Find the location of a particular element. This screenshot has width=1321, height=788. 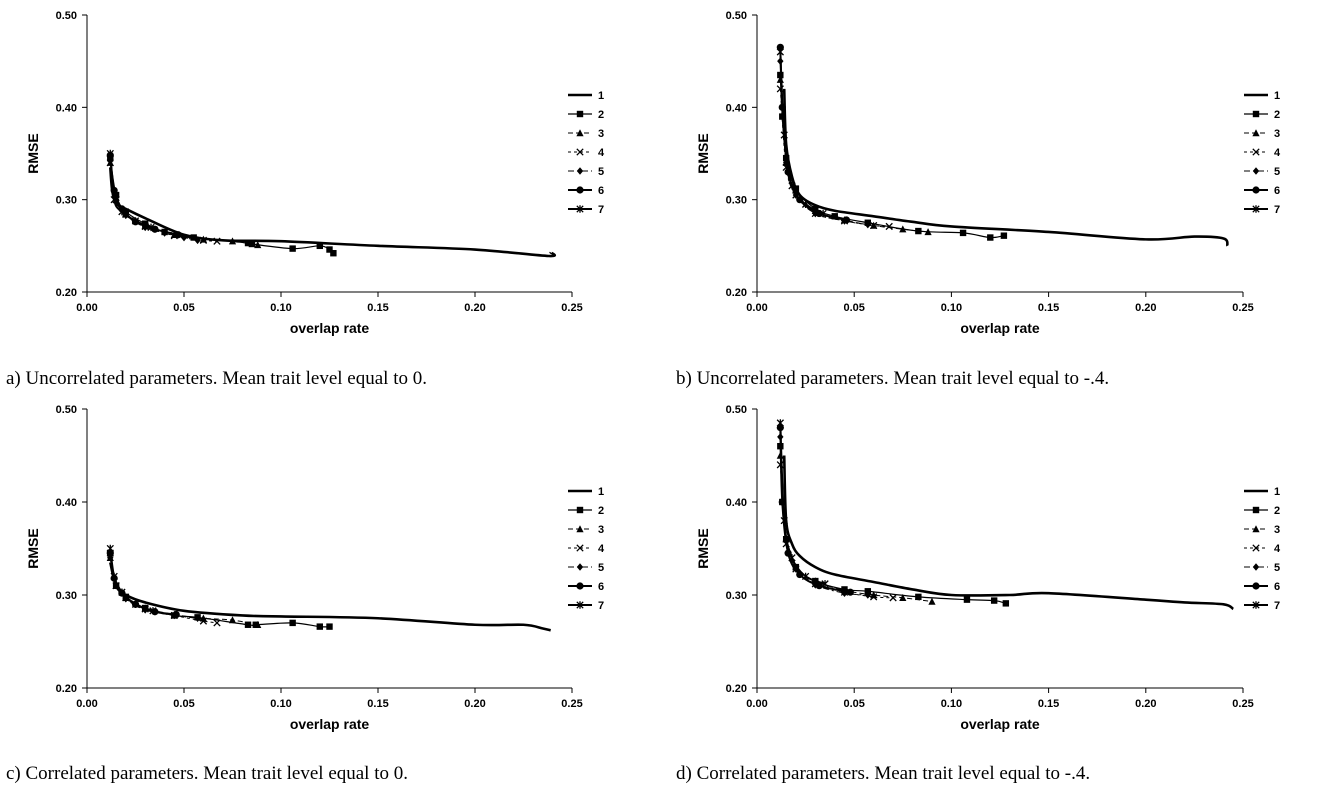

x-tick-label: 0.15 is located at coordinates (1048, 704).